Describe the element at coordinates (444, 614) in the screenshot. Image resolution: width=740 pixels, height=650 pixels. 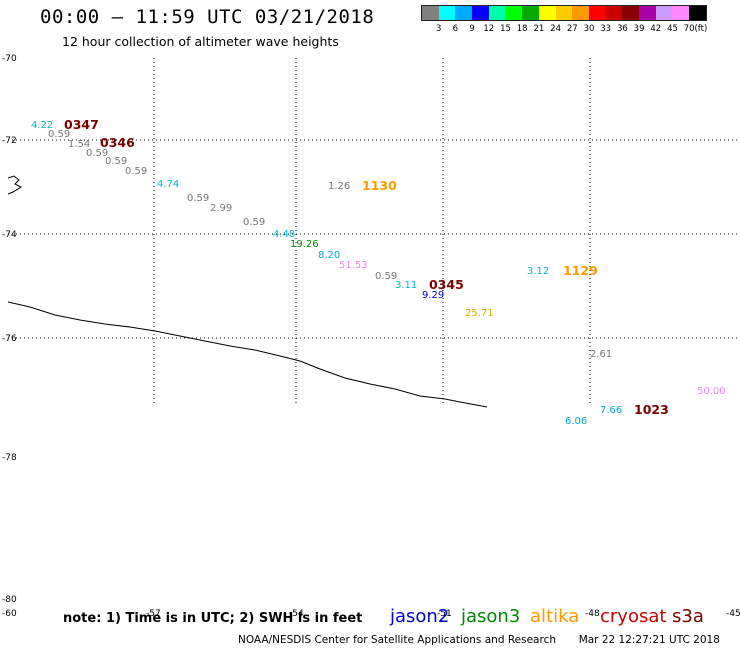
I see `lon-label: -51` at that location.